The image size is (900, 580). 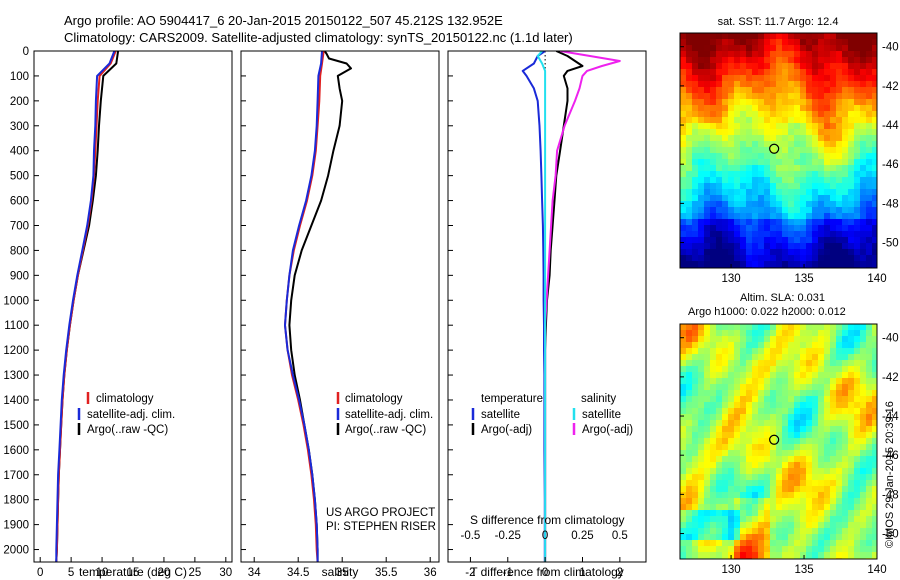 I want to click on s-diff-x-tick-label: -0.25, so click(x=508, y=536).